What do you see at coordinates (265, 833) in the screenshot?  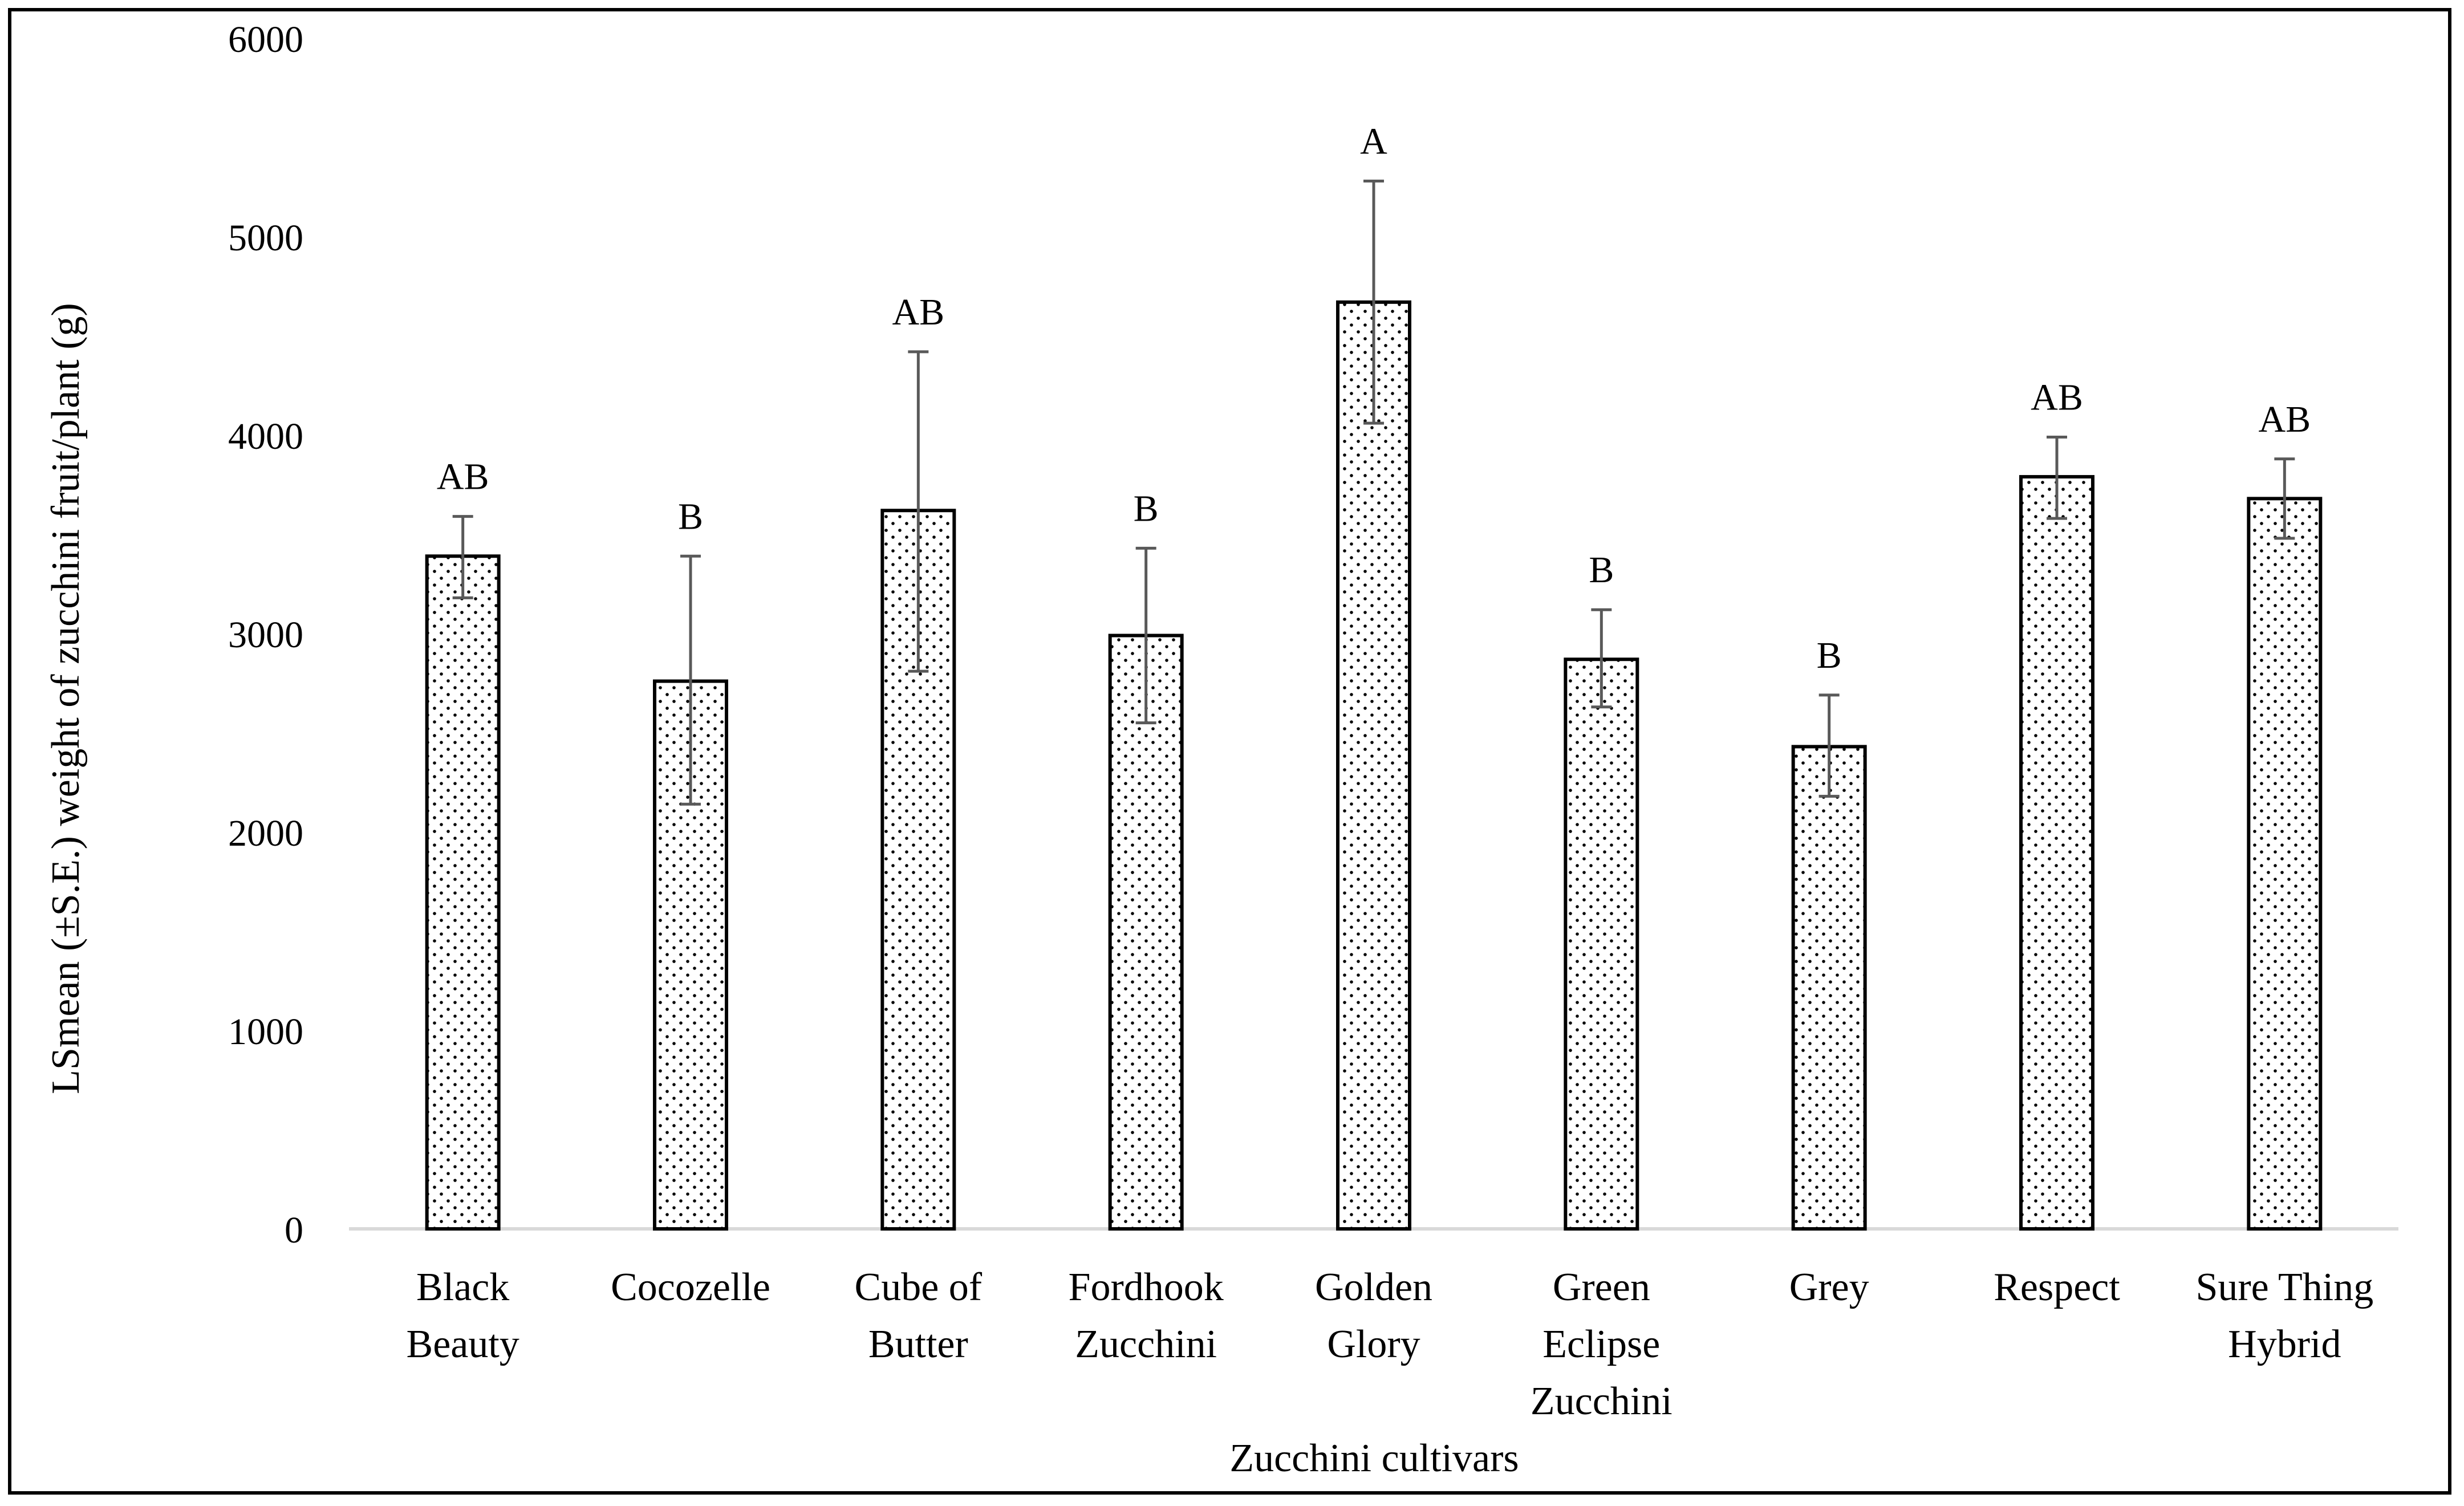 I see `y-tick-label: 2000` at bounding box center [265, 833].